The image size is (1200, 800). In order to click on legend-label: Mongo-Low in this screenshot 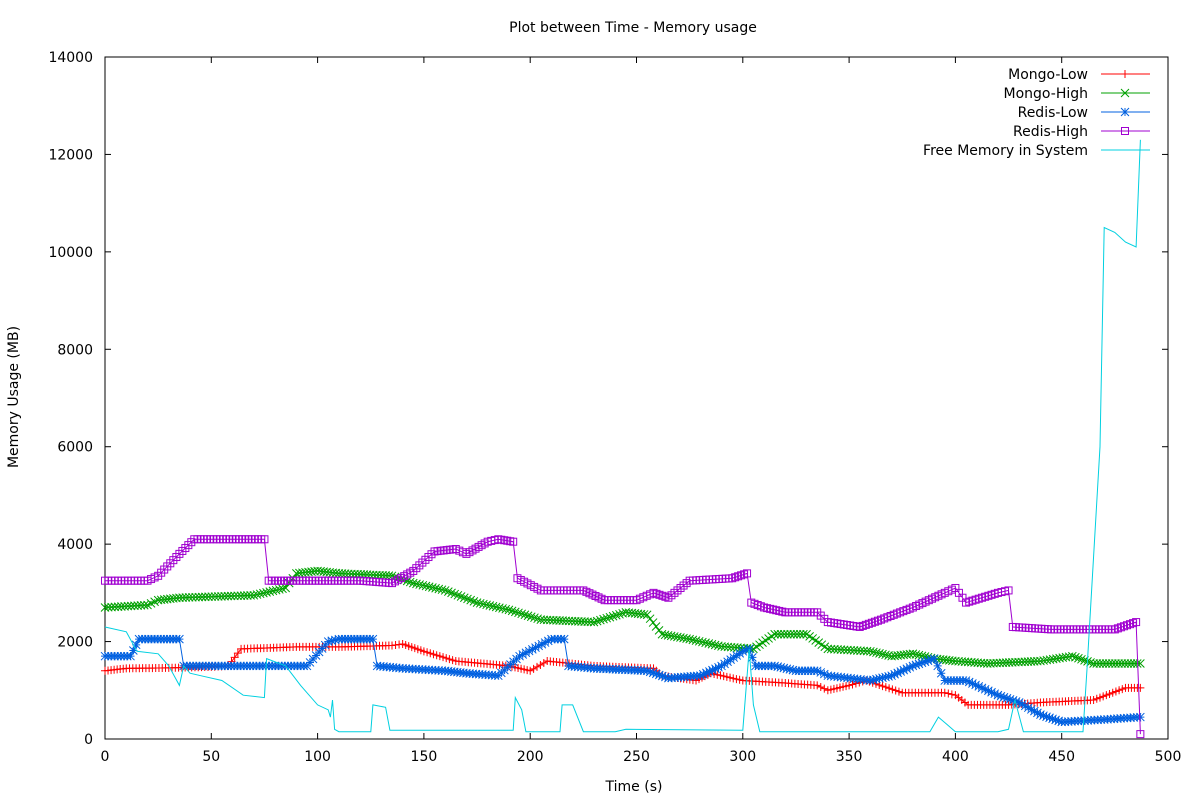, I will do `click(1048, 75)`.